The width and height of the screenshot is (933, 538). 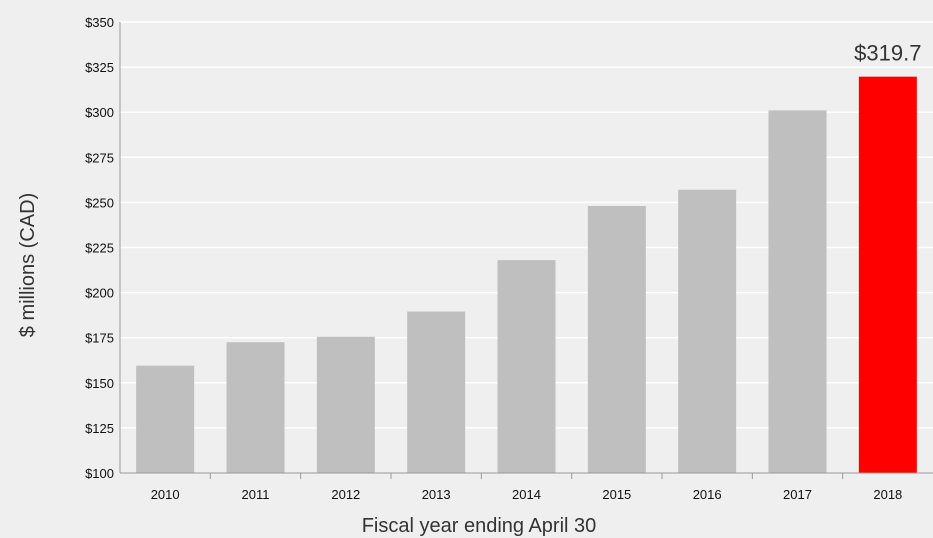 I want to click on y-axis-title: $ millions (CAD), so click(x=28, y=265).